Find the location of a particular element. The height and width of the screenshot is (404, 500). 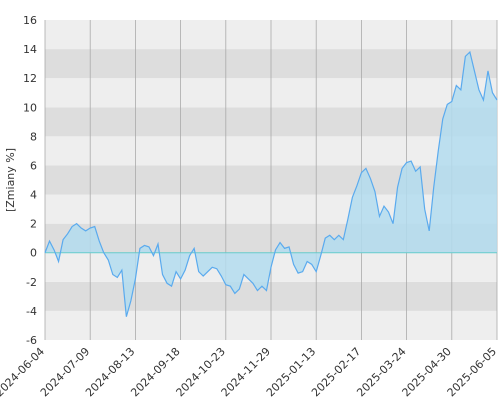

y-tick-label: 16 is located at coordinates (30, 20).